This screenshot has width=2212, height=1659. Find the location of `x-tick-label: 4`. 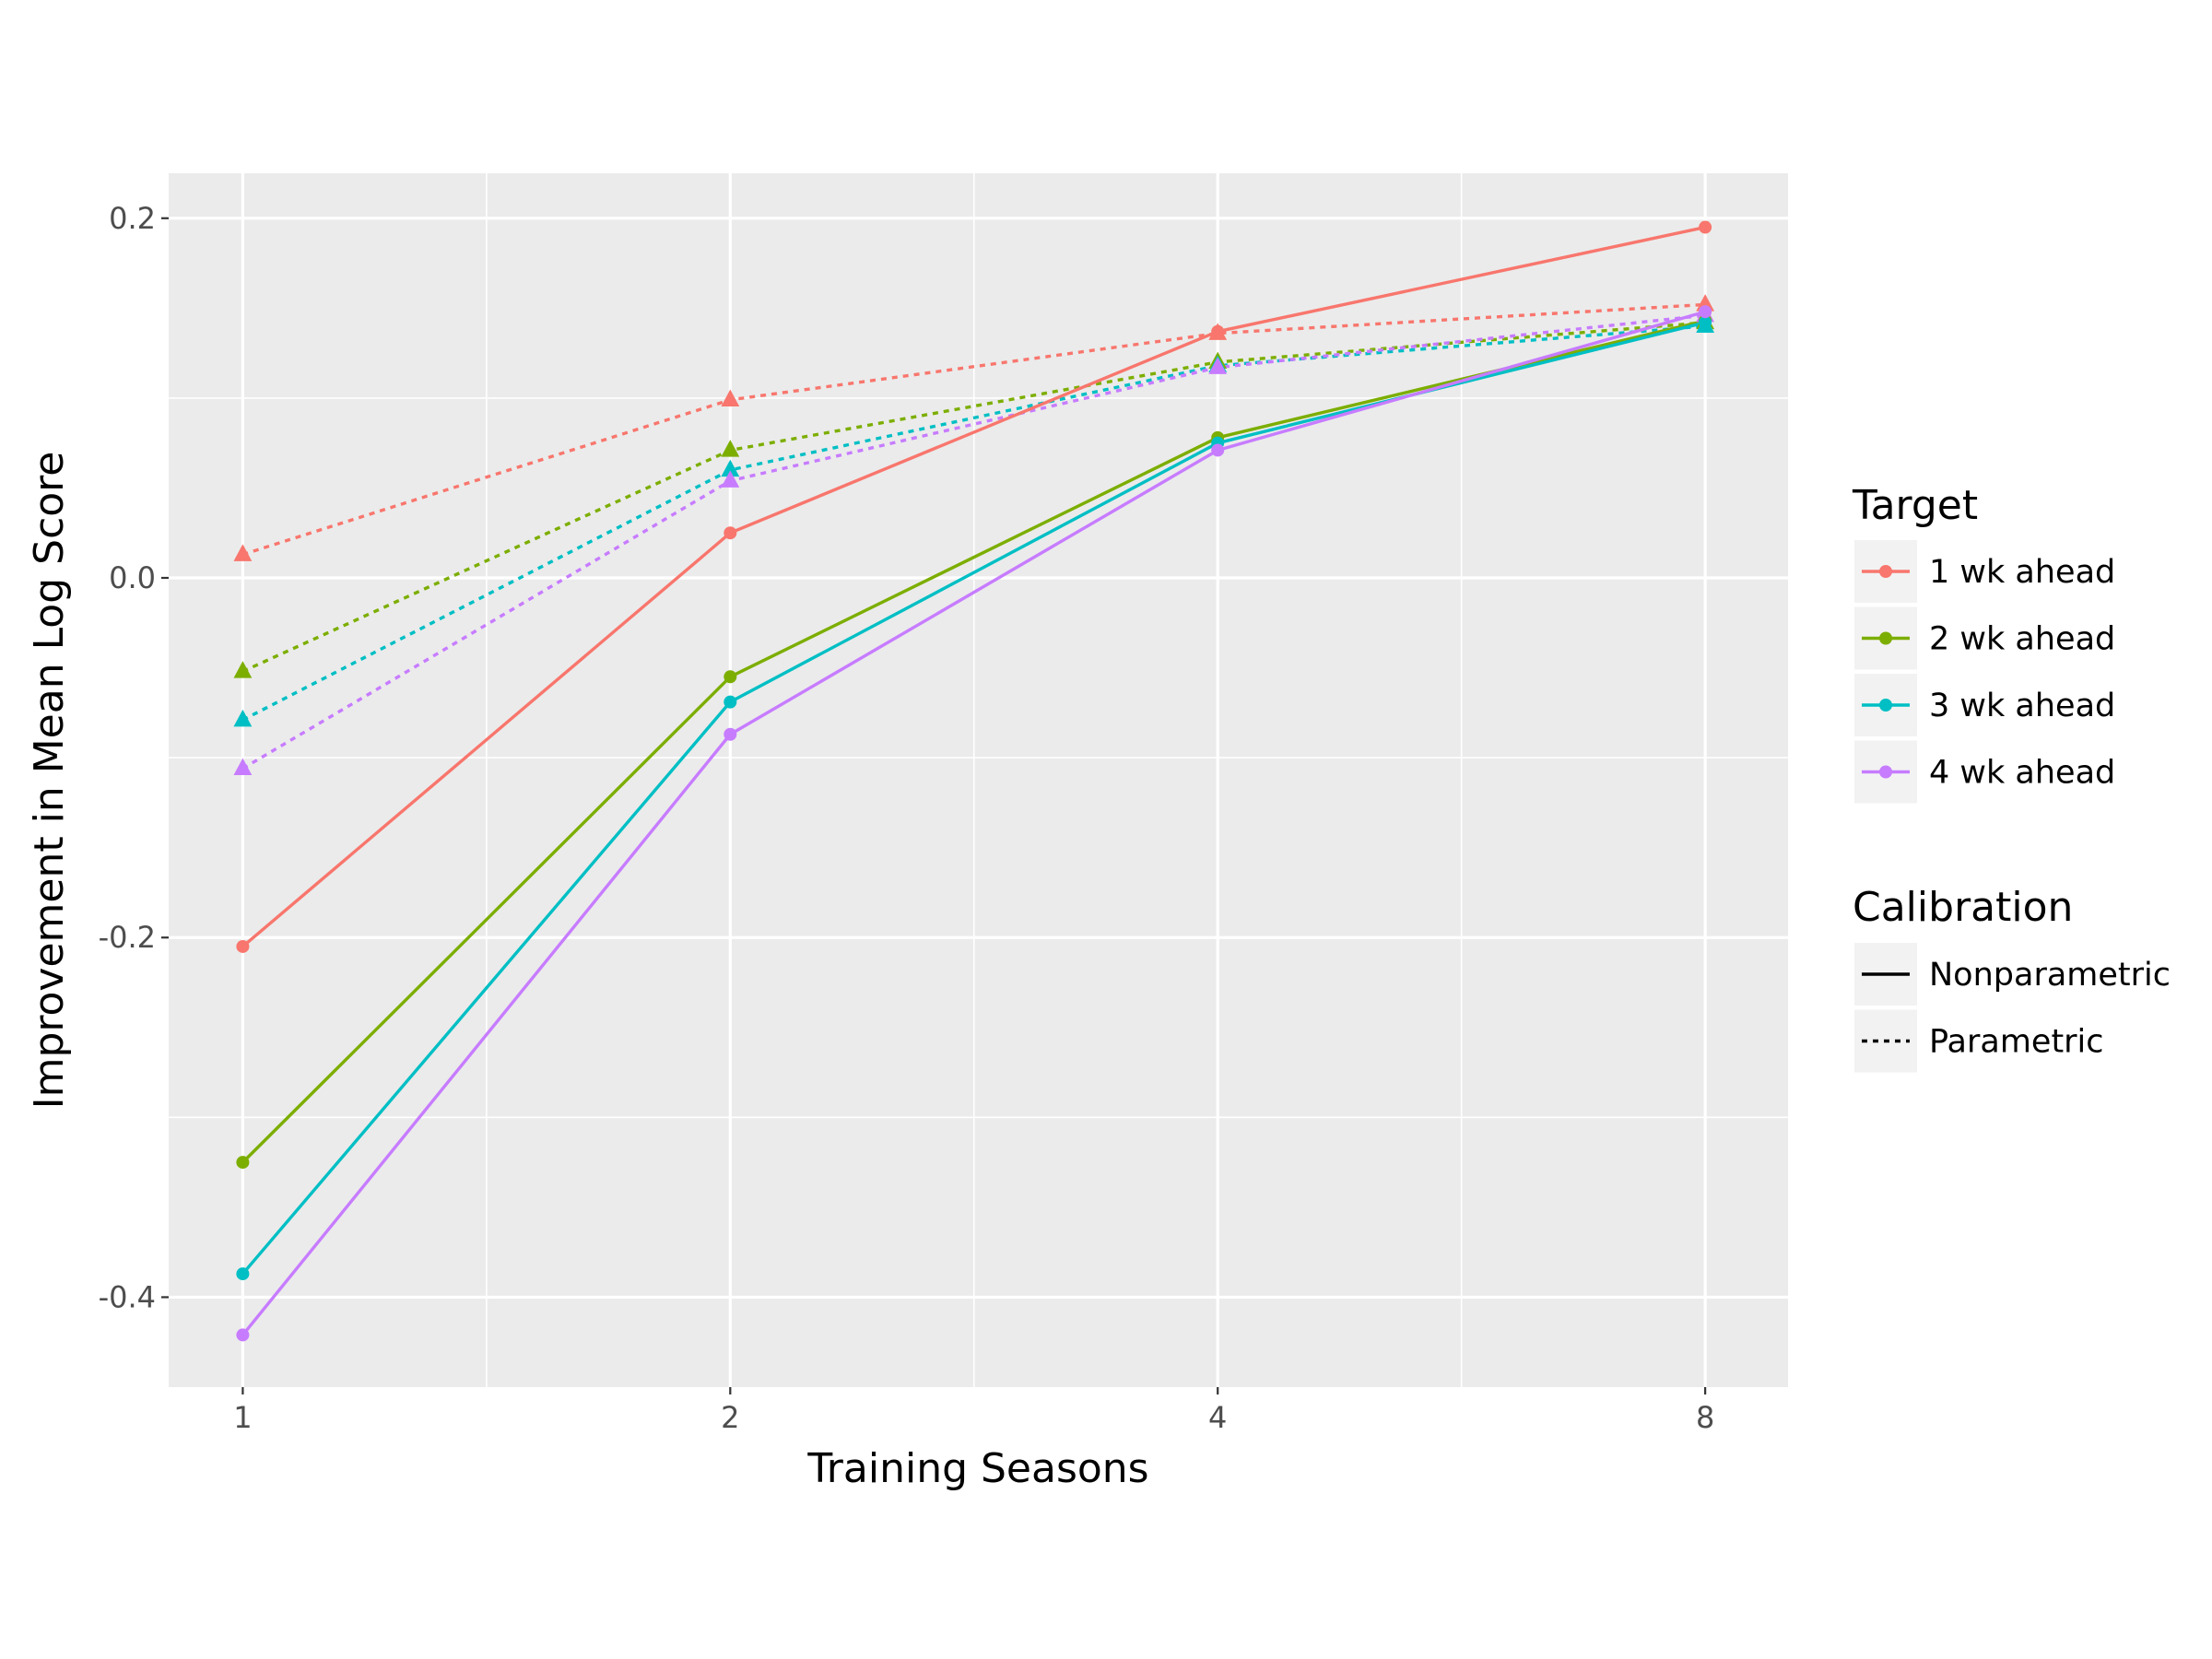

x-tick-label: 4 is located at coordinates (1217, 1417).